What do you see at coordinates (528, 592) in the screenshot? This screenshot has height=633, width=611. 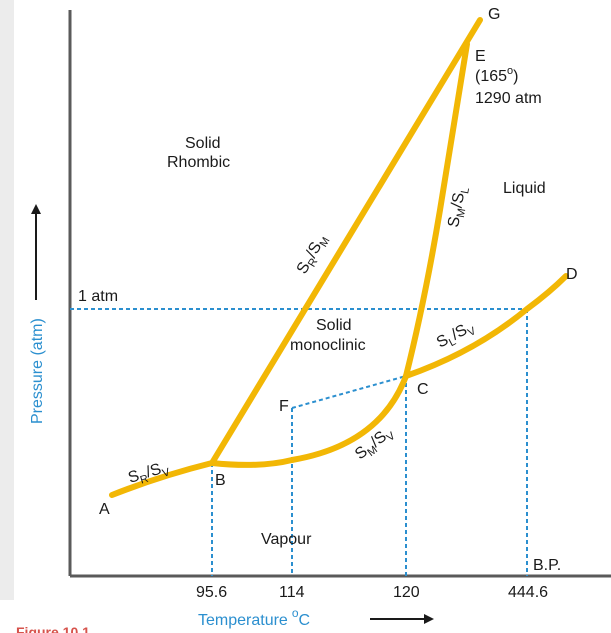 I see `tick-444-6: 444.6` at bounding box center [528, 592].